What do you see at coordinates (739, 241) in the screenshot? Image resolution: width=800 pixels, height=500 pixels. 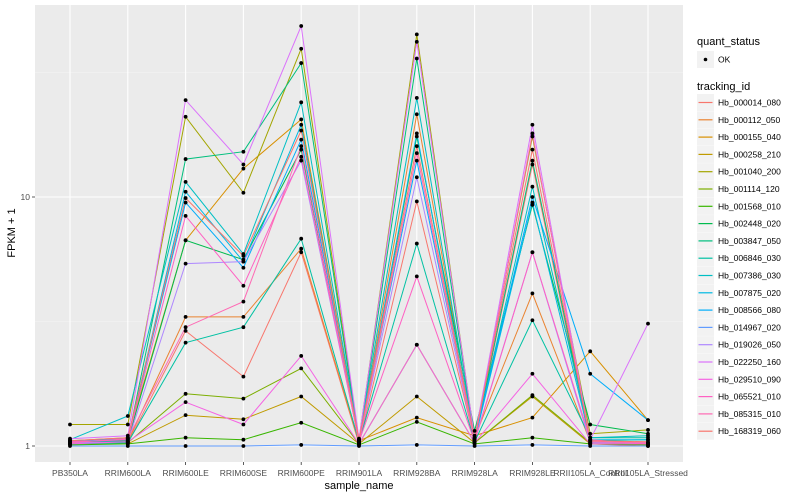 I see `legend-item: Hb_003847_050` at bounding box center [739, 241].